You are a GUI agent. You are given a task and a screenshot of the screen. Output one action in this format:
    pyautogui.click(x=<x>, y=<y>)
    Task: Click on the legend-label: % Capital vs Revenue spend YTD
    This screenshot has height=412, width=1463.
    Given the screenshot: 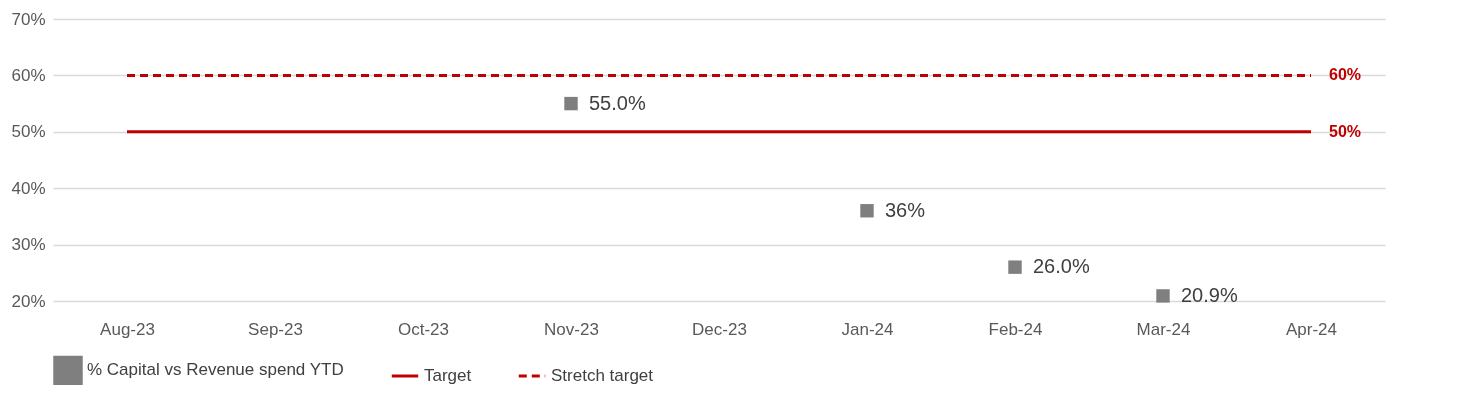 What is the action you would take?
    pyautogui.click(x=215, y=370)
    